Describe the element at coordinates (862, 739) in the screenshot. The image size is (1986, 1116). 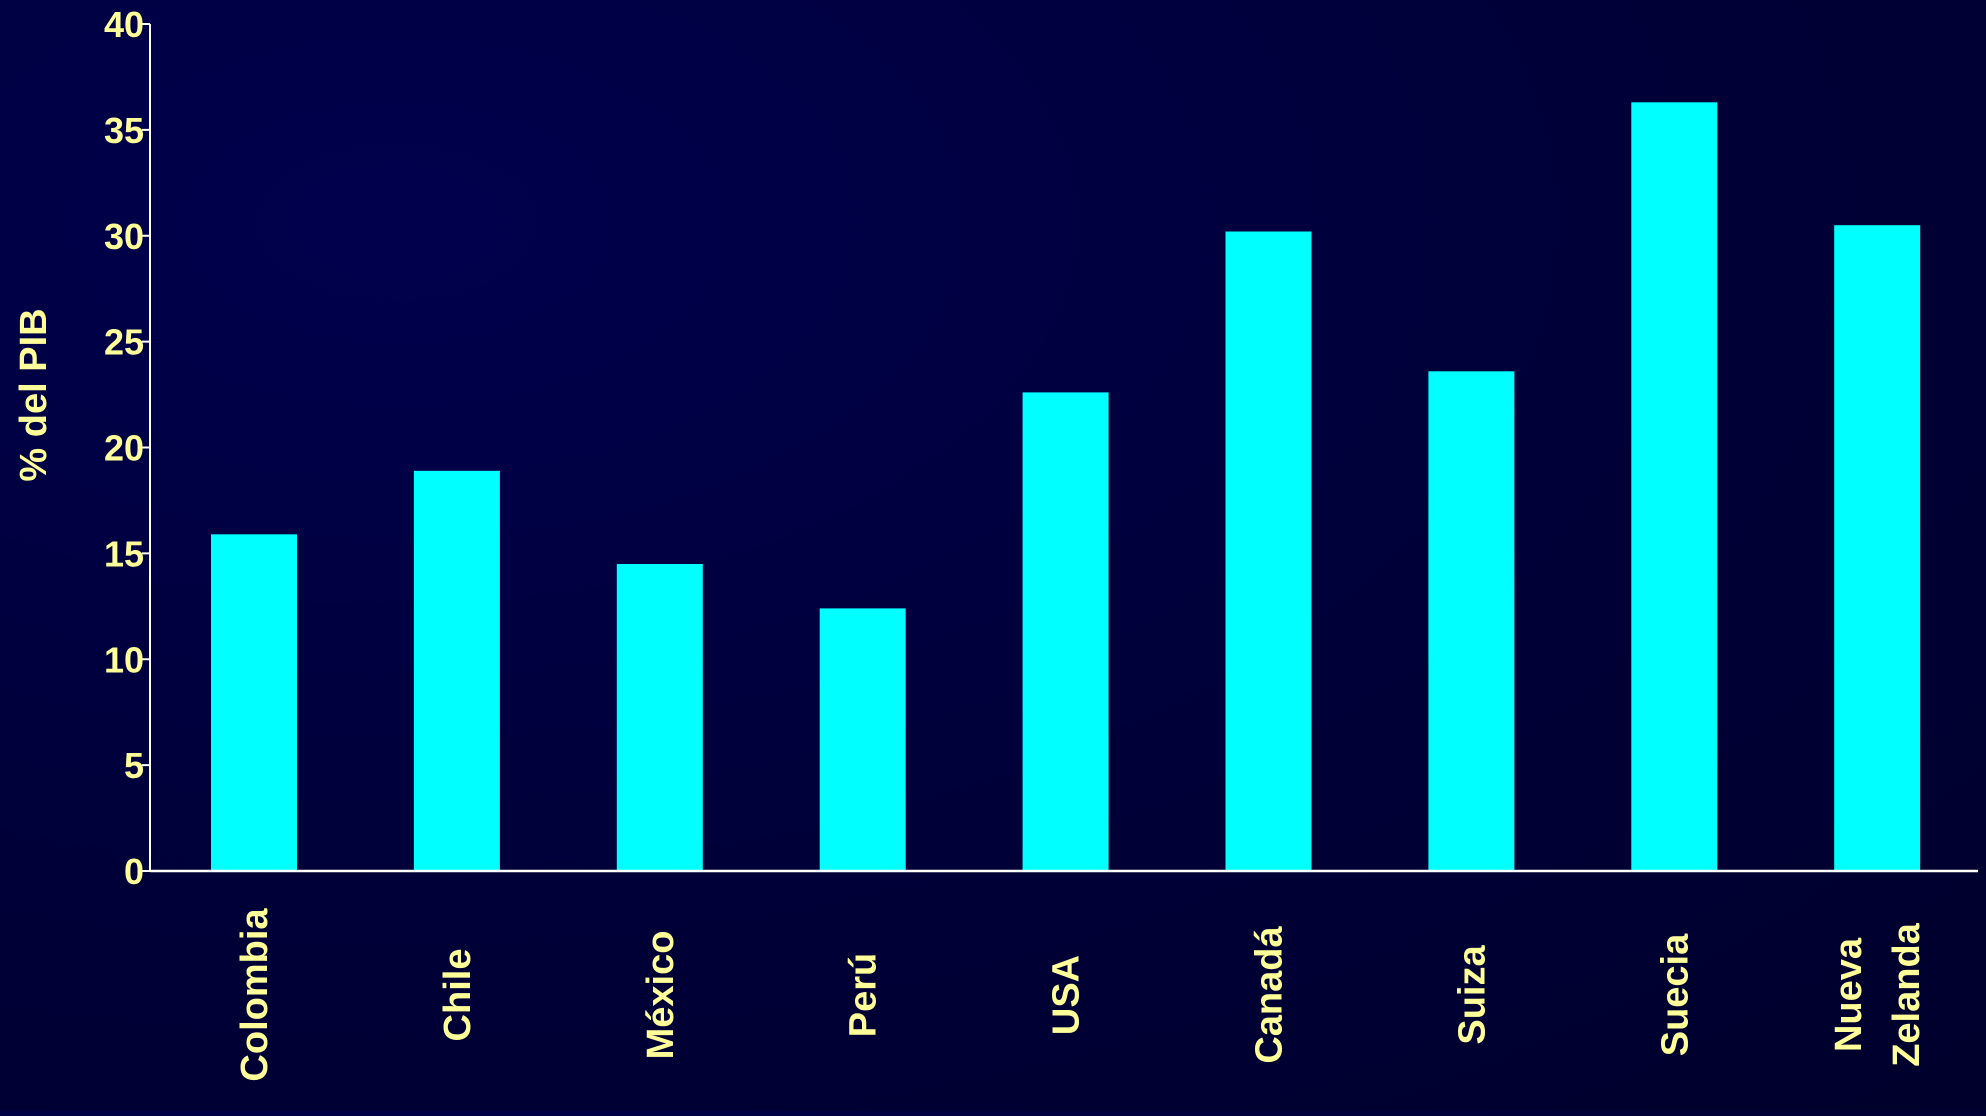
I see `bar-perú` at that location.